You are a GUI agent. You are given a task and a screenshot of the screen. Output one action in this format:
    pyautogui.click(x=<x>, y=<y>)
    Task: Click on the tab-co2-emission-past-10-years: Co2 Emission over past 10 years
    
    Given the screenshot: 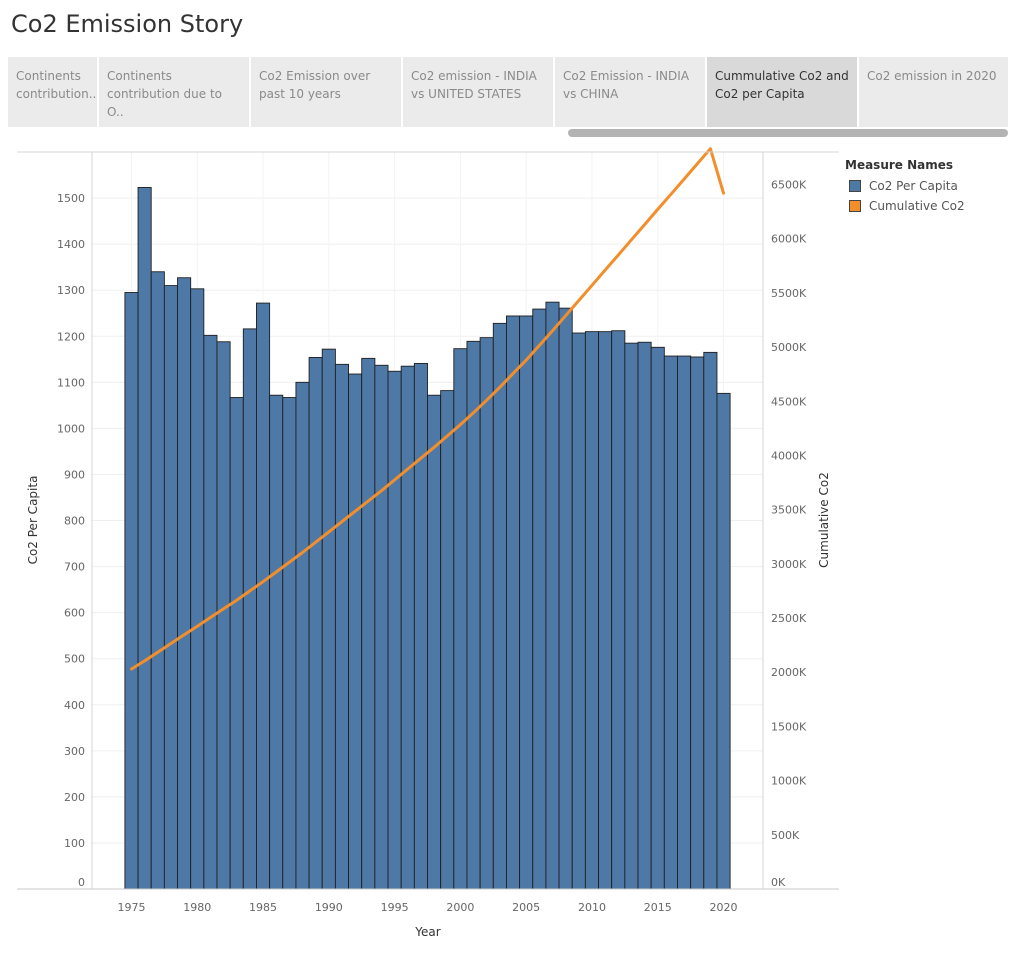 What is the action you would take?
    pyautogui.click(x=326, y=92)
    